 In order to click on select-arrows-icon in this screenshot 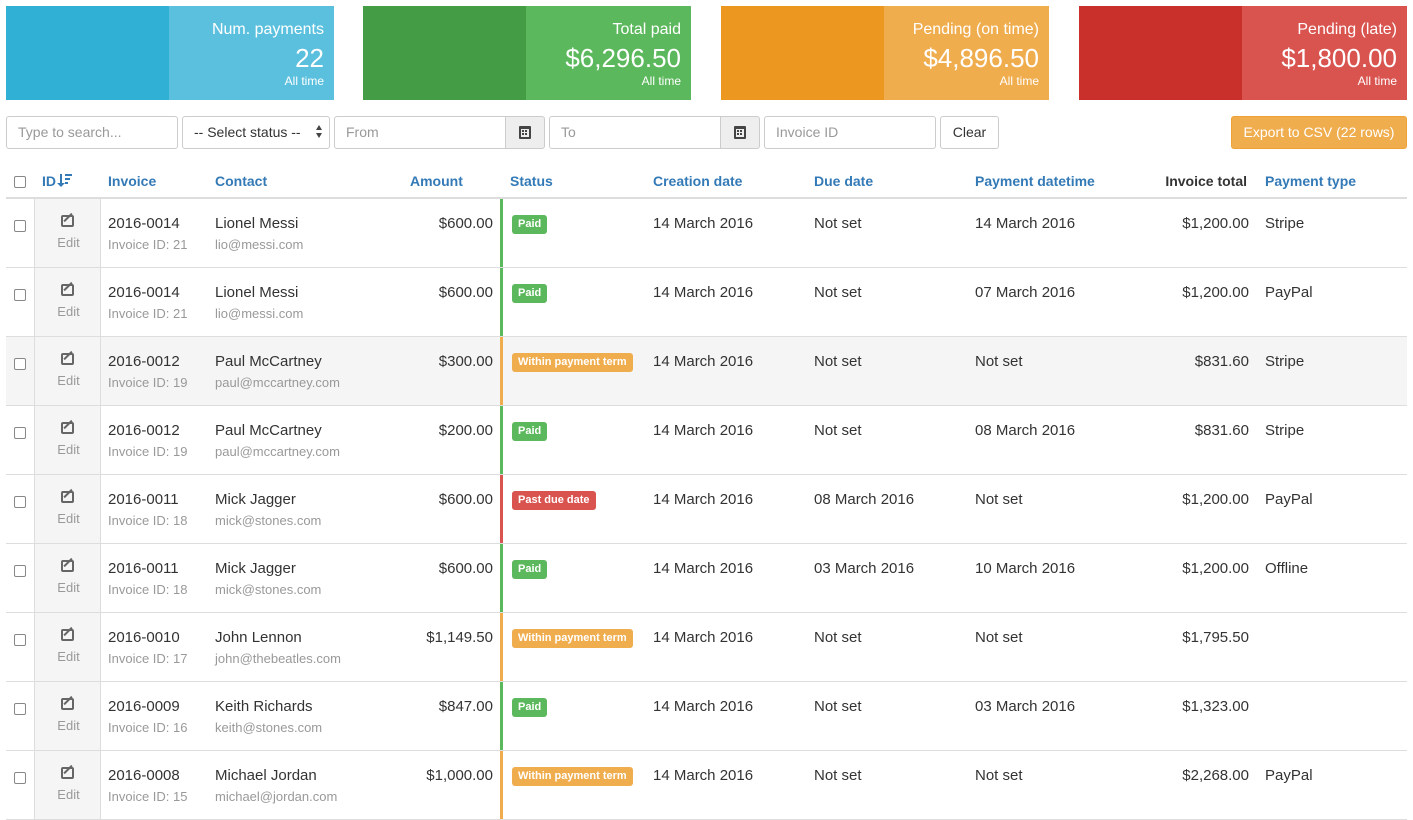, I will do `click(319, 132)`.